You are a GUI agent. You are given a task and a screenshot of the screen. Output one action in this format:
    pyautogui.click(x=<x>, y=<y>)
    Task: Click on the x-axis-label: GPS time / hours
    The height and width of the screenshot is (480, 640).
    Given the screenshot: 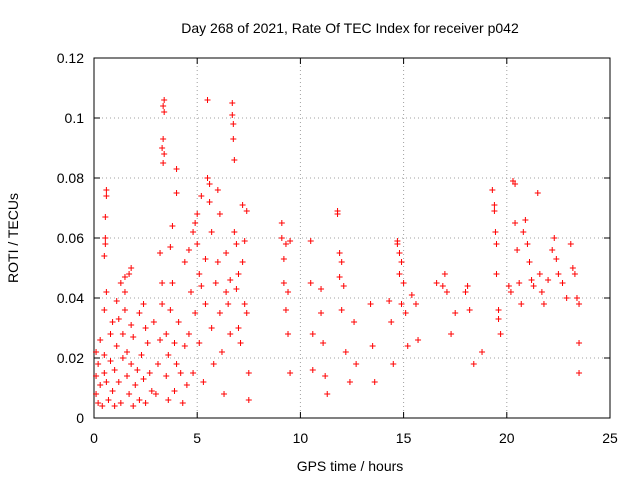 What is the action you would take?
    pyautogui.click(x=350, y=466)
    